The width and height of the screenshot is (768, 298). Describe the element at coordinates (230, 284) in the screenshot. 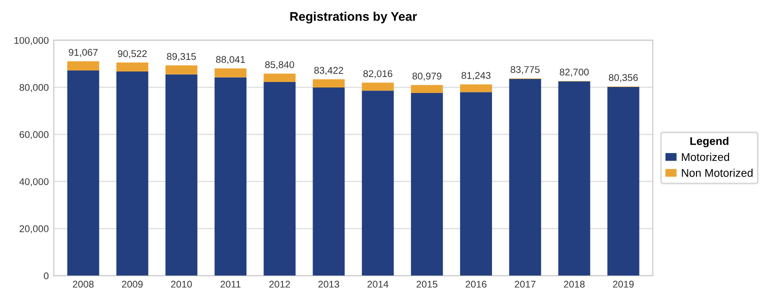

I see `x-tick-label: 2011` at that location.